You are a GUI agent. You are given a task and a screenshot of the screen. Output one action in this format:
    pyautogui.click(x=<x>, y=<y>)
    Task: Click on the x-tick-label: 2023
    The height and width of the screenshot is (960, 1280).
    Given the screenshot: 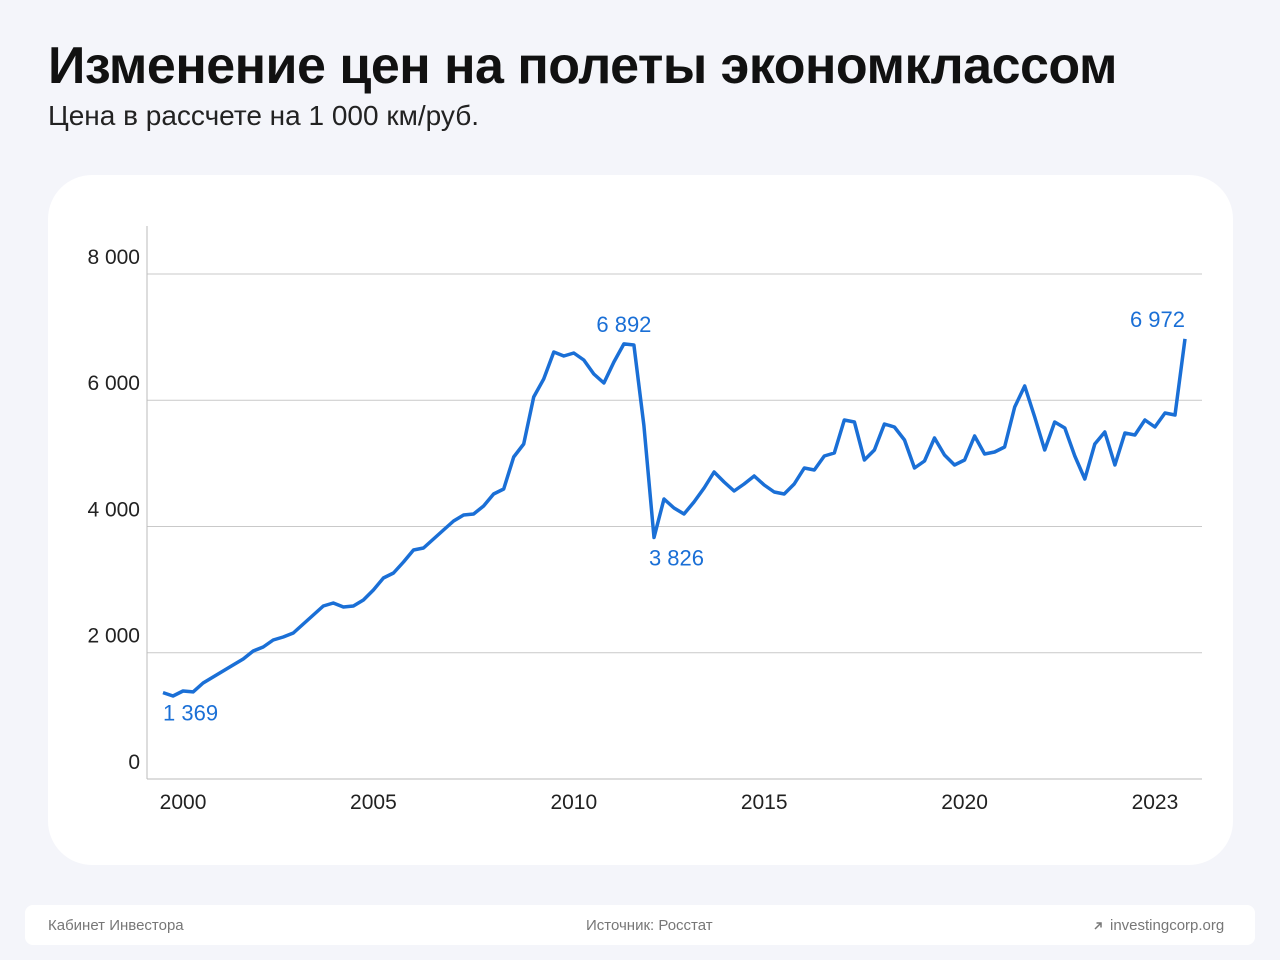 What is the action you would take?
    pyautogui.click(x=1155, y=802)
    